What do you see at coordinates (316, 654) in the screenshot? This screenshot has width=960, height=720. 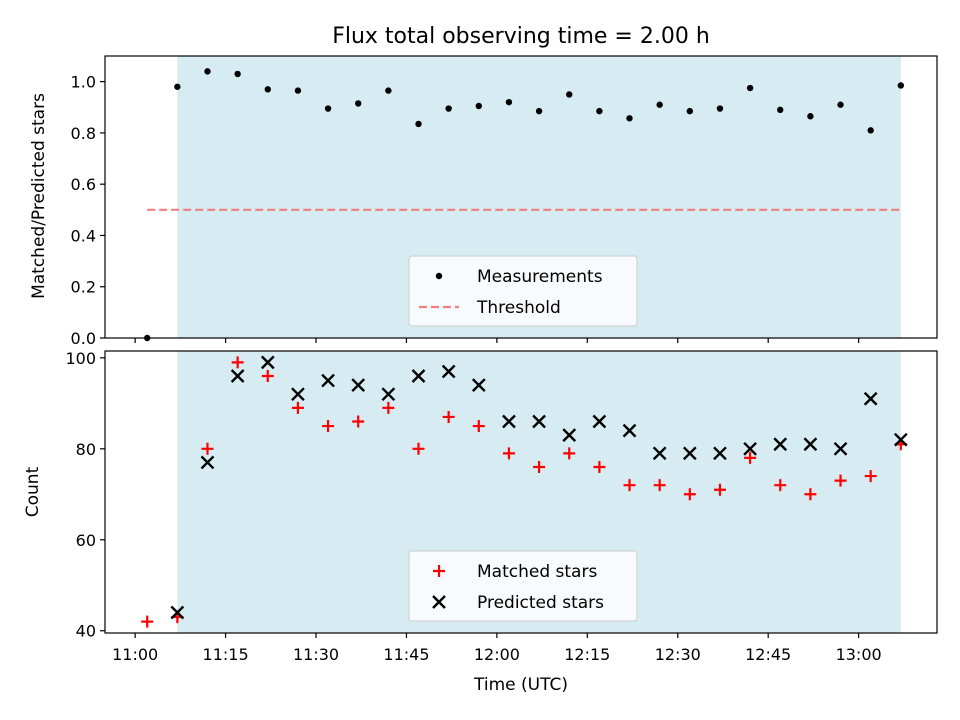 I see `count-x-tick-label-2: 11:30` at bounding box center [316, 654].